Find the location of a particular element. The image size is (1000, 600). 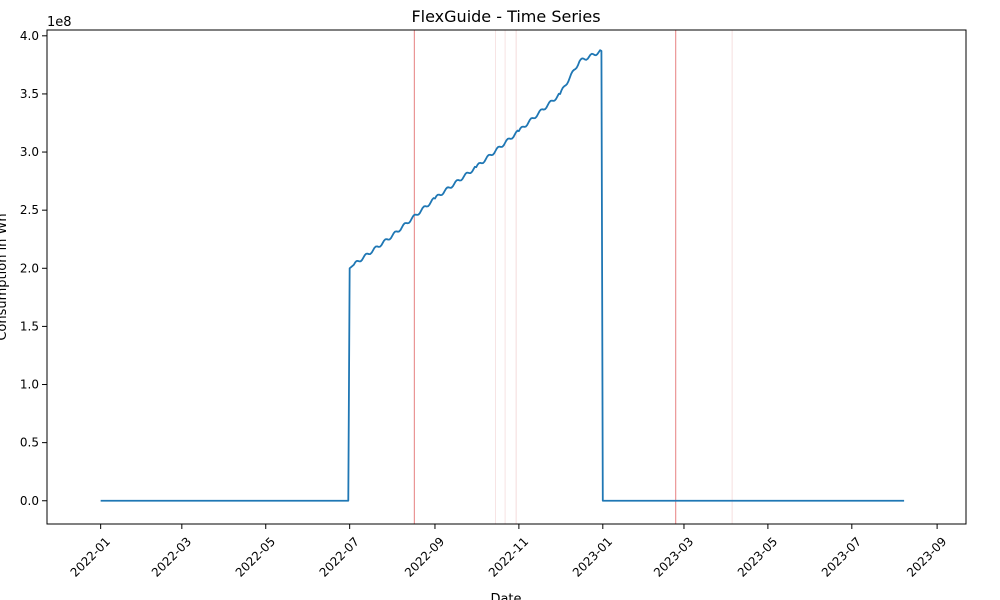

y-tick-label-3: 1.5 is located at coordinates (29, 326).